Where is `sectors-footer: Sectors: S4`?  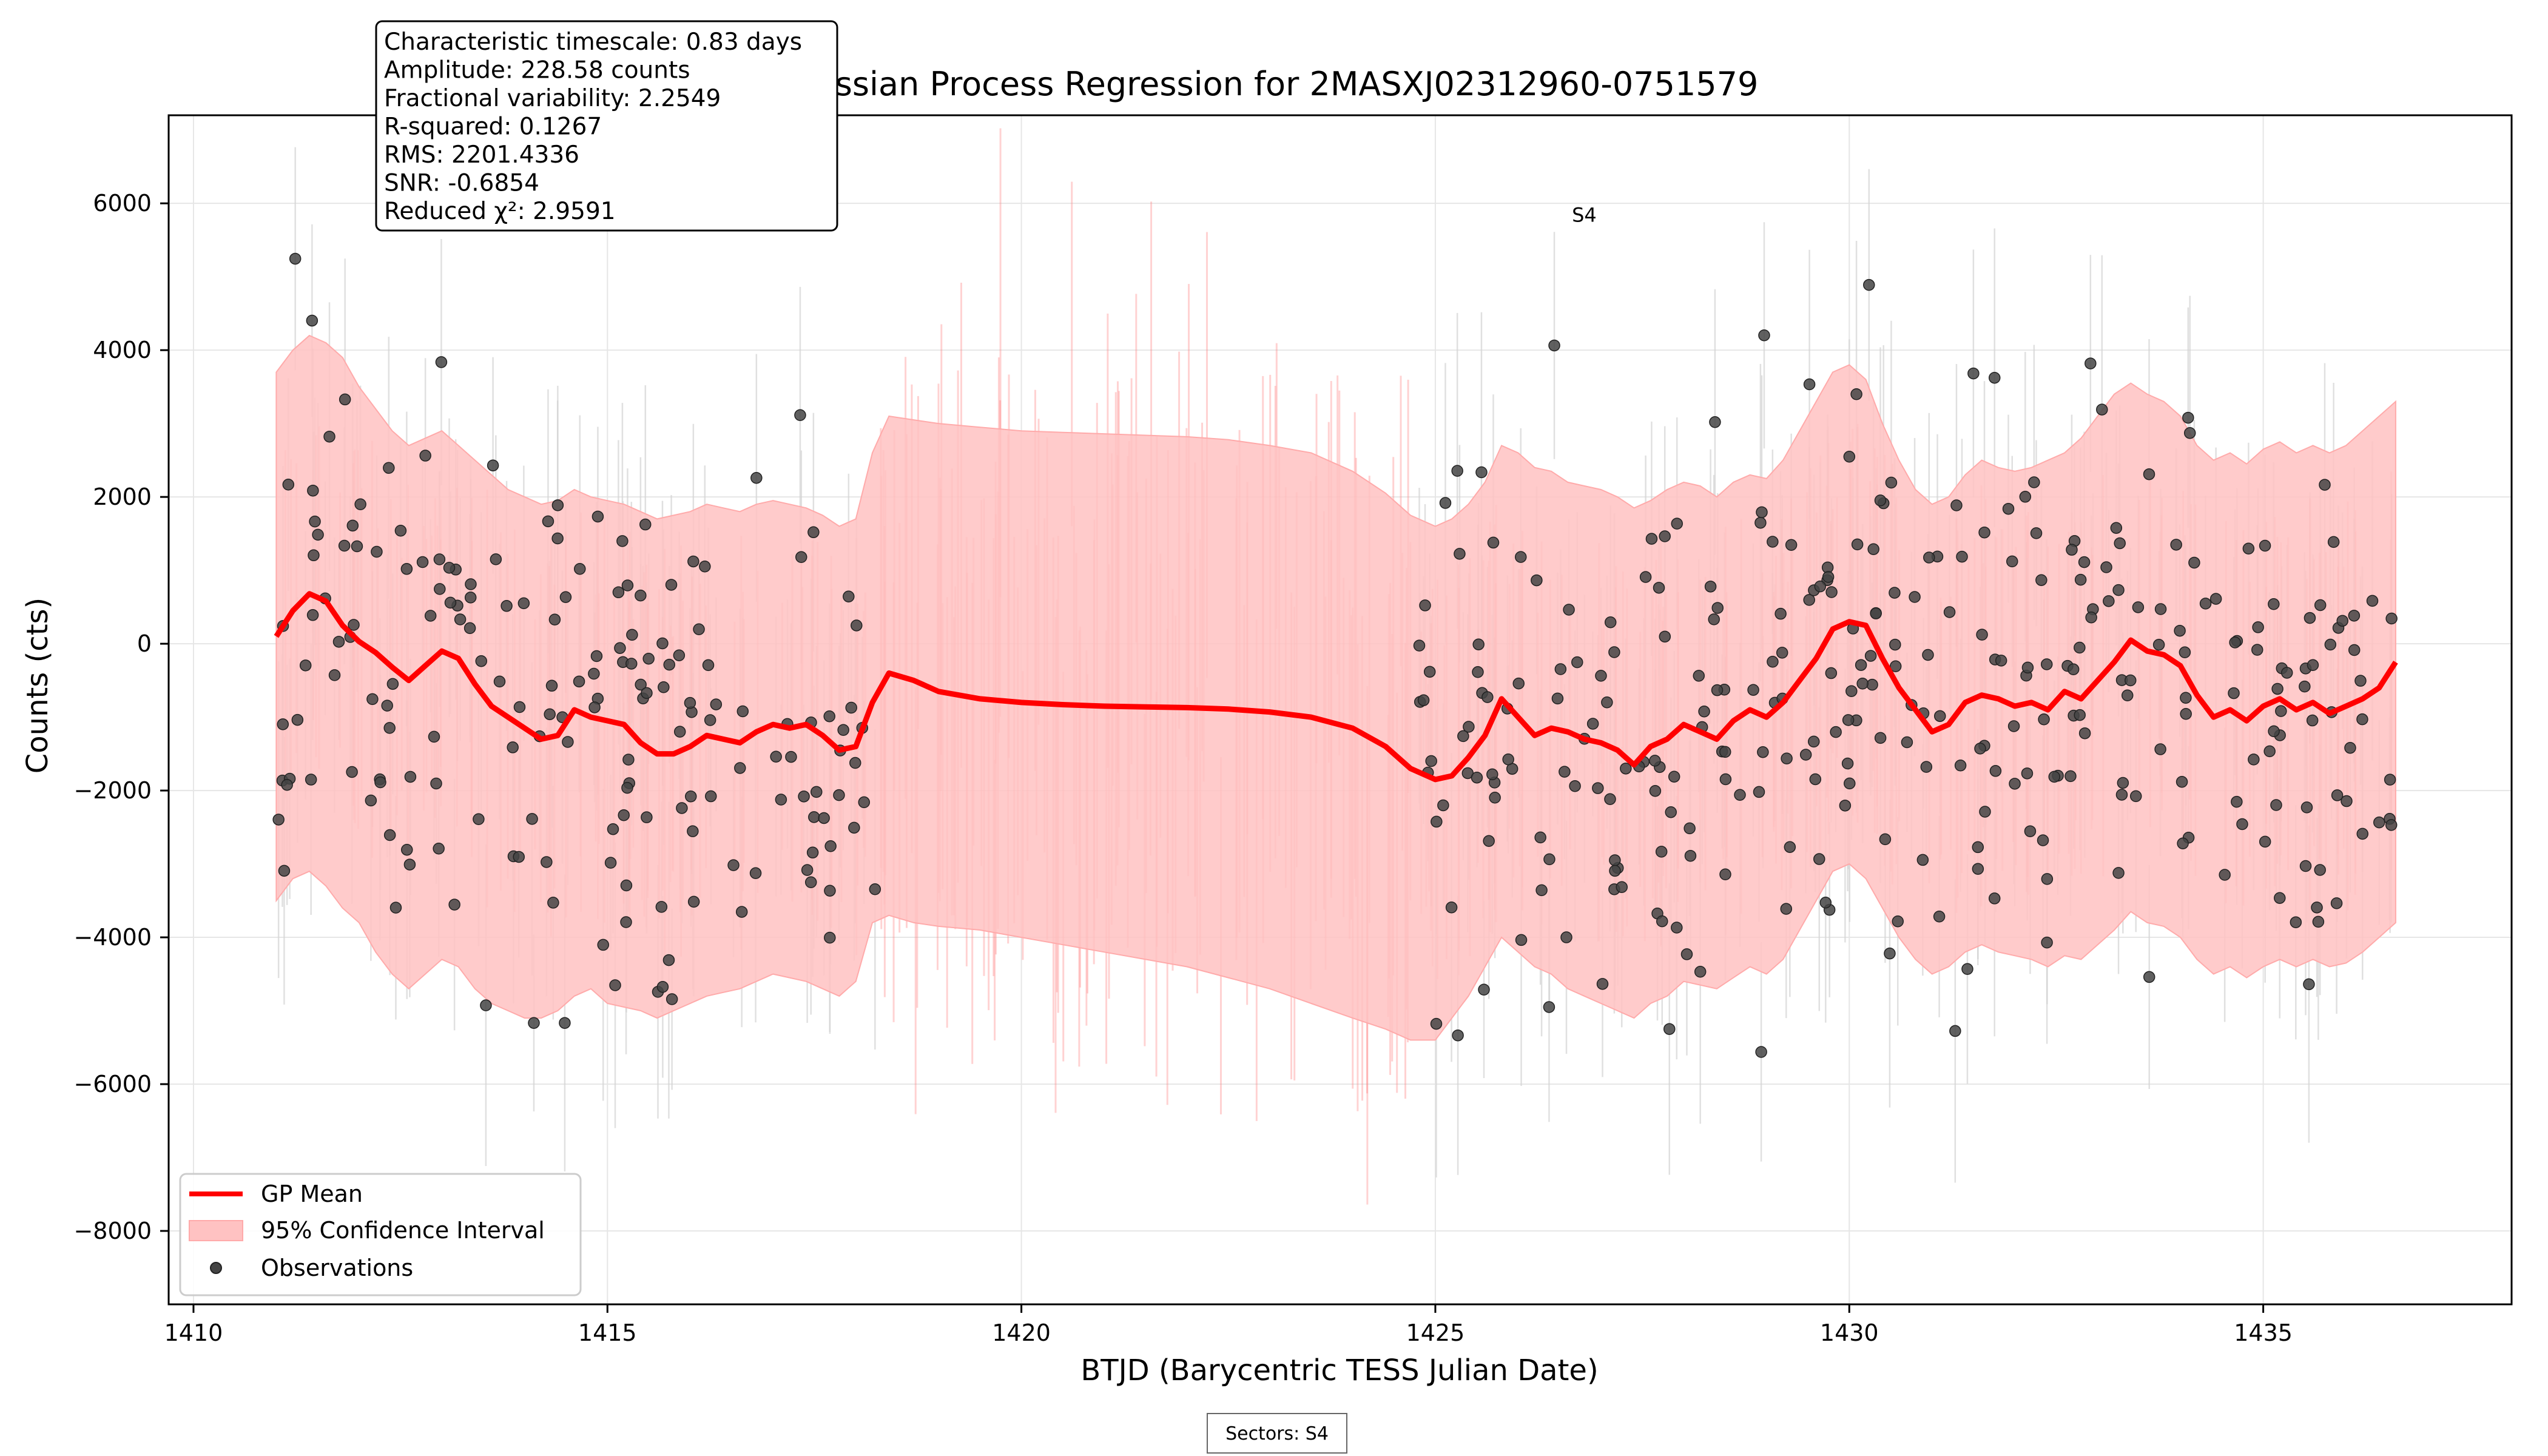 sectors-footer: Sectors: S4 is located at coordinates (1277, 1433).